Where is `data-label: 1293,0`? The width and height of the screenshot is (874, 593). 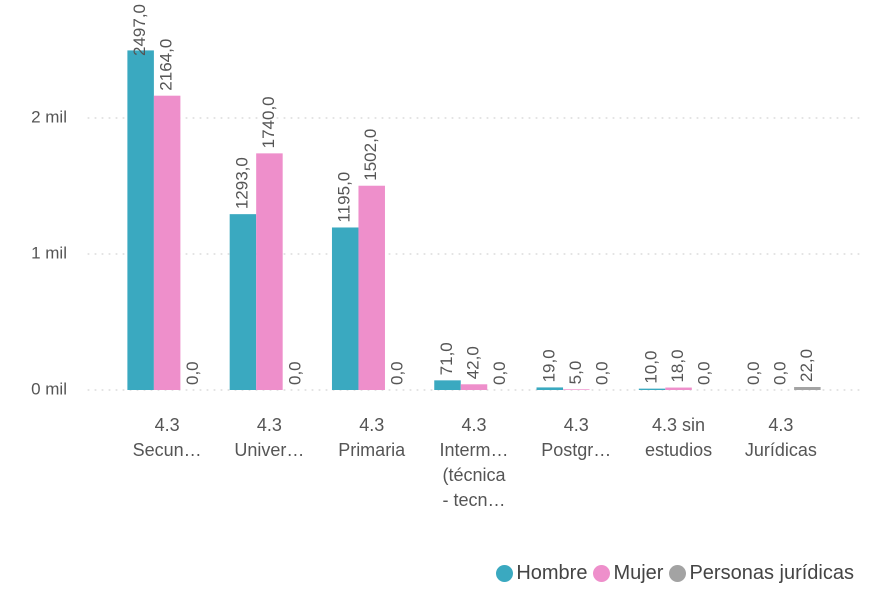
data-label: 1293,0 is located at coordinates (241, 183).